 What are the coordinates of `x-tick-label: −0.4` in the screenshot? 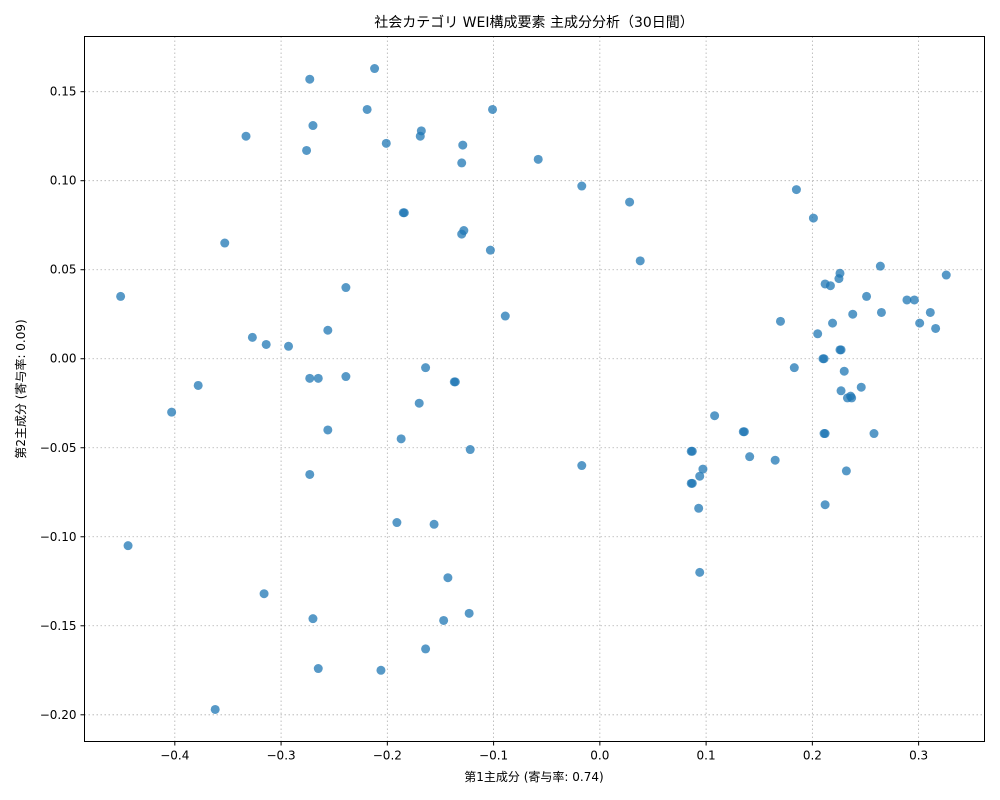 It's located at (174, 756).